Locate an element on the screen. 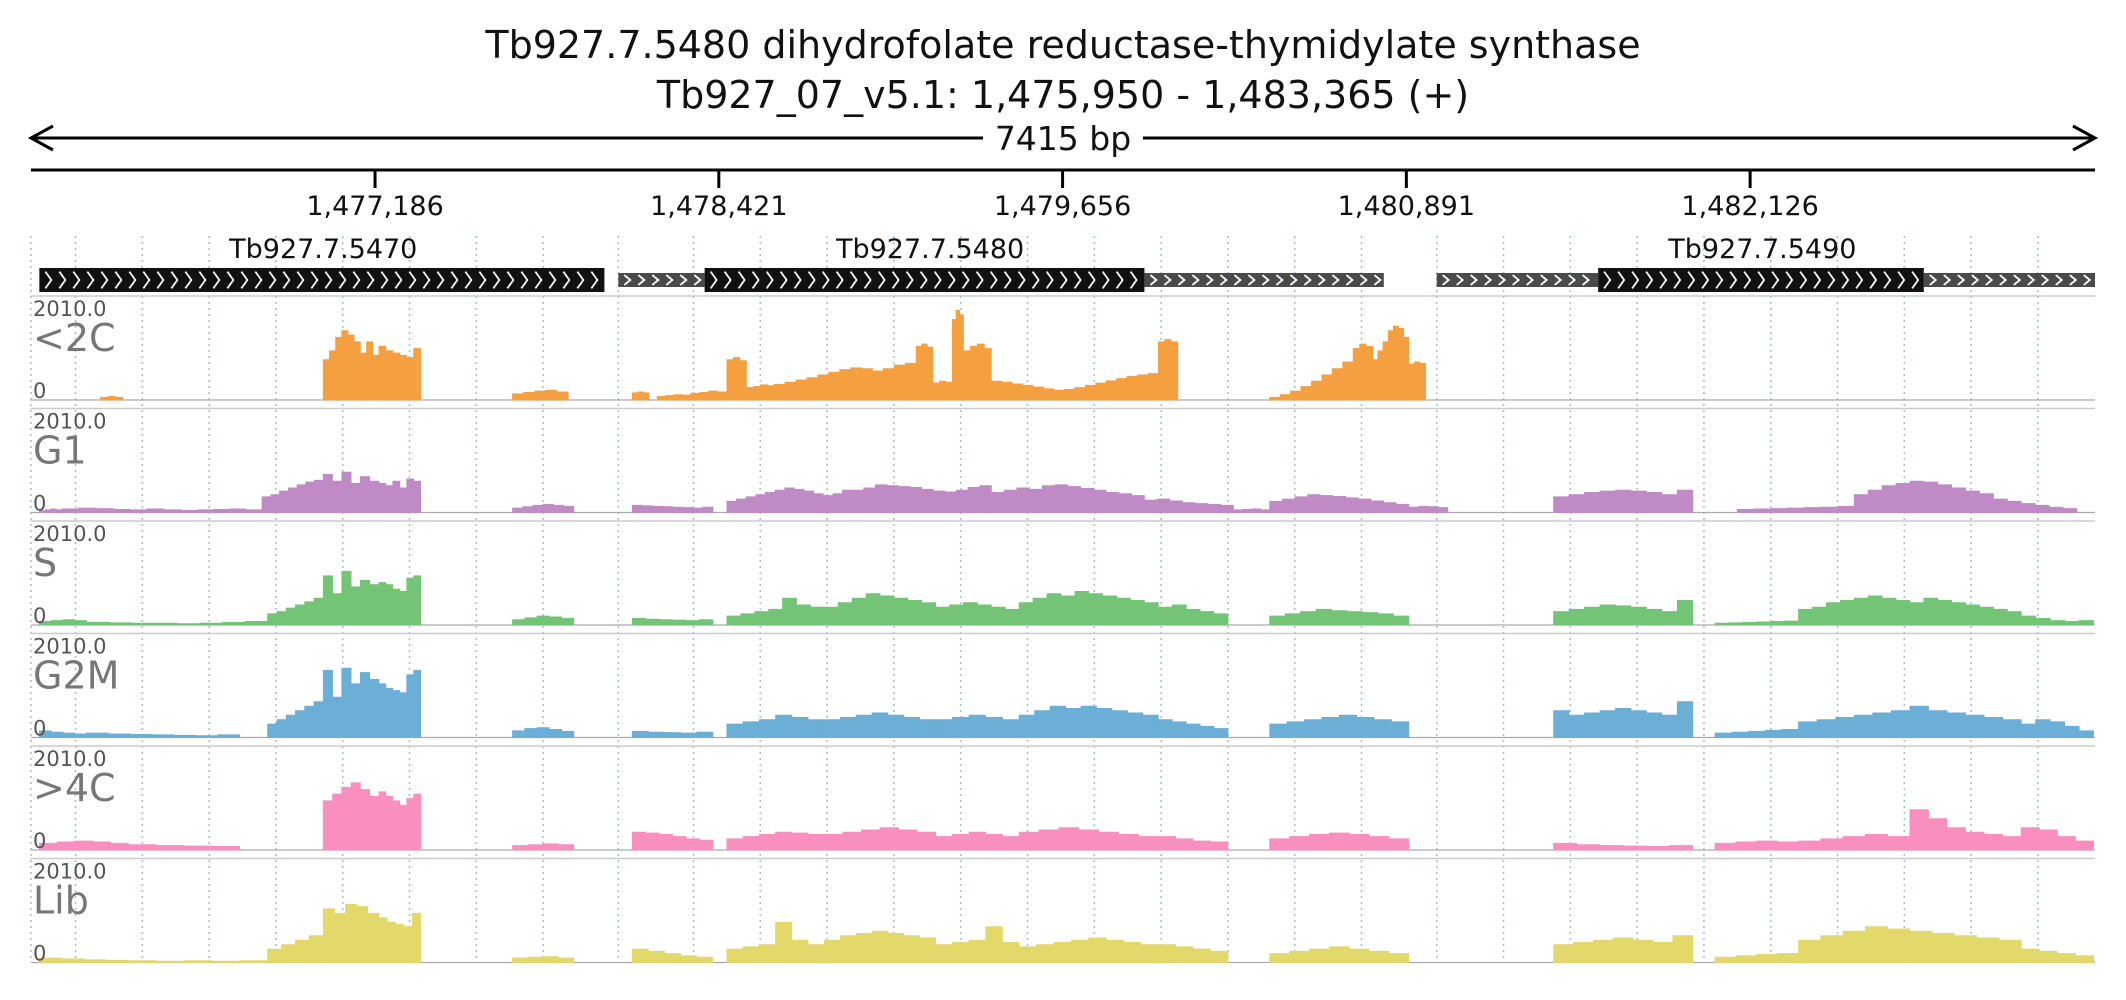 This screenshot has width=2126, height=1000. track-name: Lib is located at coordinates (61, 901).